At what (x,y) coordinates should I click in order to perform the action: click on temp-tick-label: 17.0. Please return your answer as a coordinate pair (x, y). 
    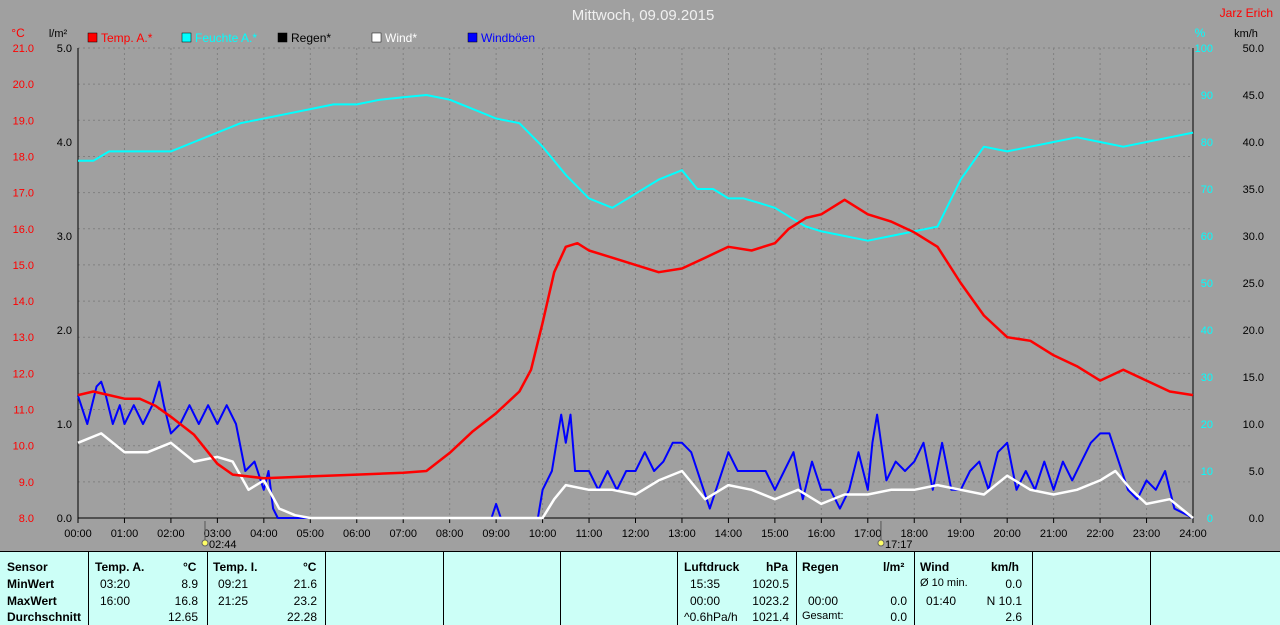
    Looking at the image, I should click on (23, 194).